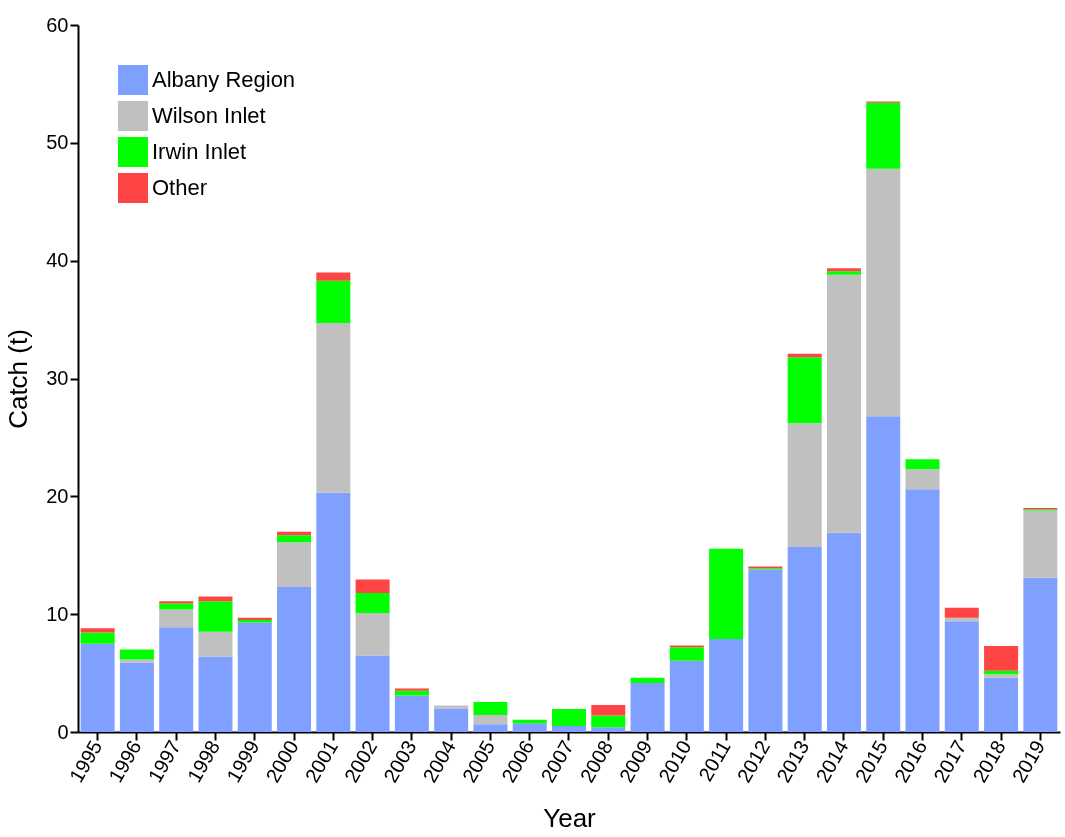 Image resolution: width=1065 pixels, height=837 pixels. What do you see at coordinates (199, 151) in the screenshot?
I see `legend-label: Irwin Inlet` at bounding box center [199, 151].